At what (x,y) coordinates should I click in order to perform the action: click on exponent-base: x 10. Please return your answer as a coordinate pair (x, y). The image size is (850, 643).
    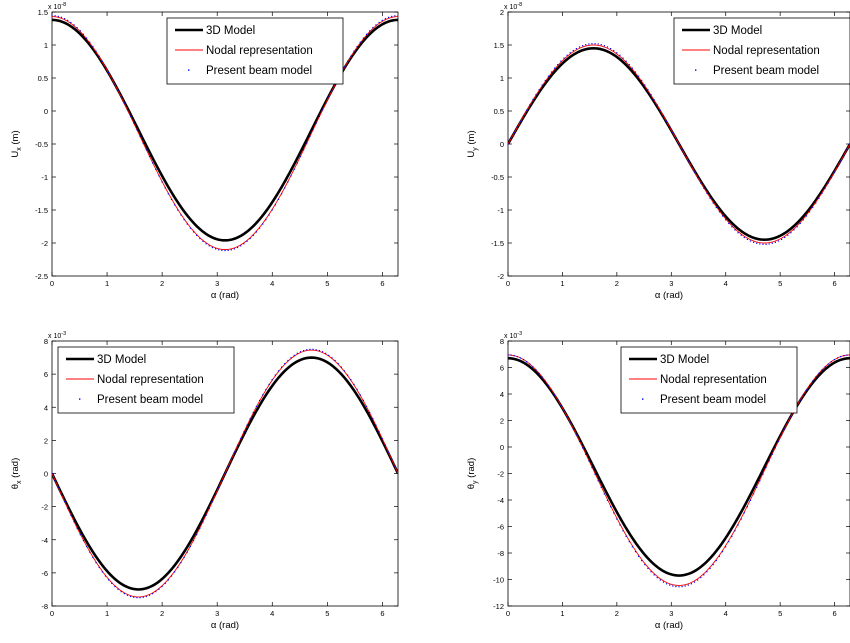
    Looking at the image, I should click on (510, 336).